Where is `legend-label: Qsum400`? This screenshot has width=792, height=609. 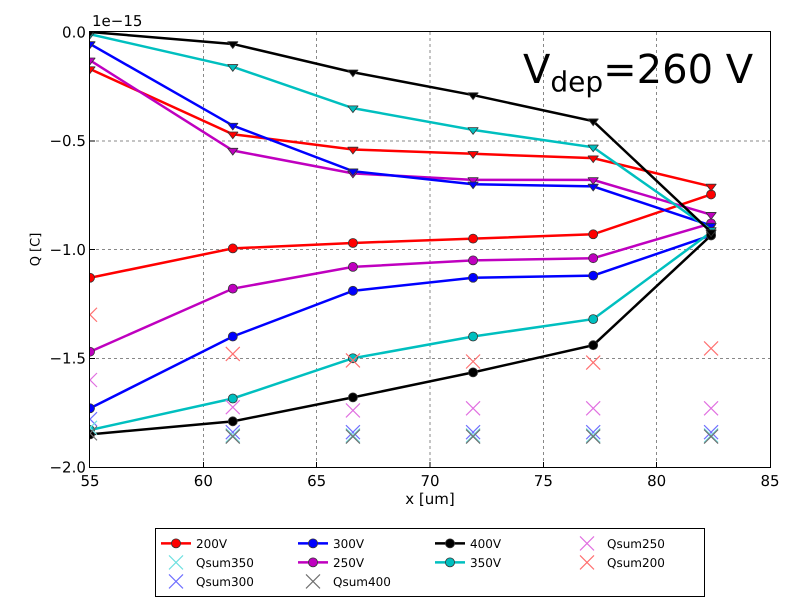
legend-label: Qsum400 is located at coordinates (362, 582).